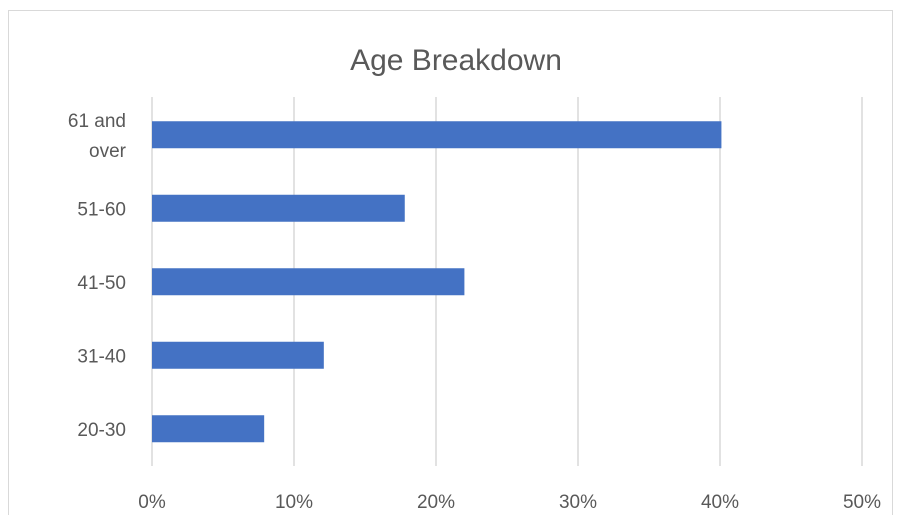  I want to click on category-label-line: 31-40, so click(101, 356).